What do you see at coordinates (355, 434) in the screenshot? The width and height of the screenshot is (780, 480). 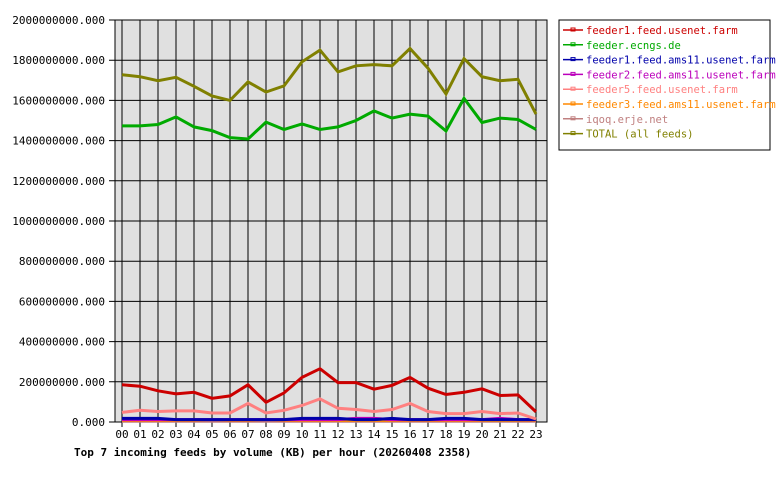 I see `x-tick-label: 13` at bounding box center [355, 434].